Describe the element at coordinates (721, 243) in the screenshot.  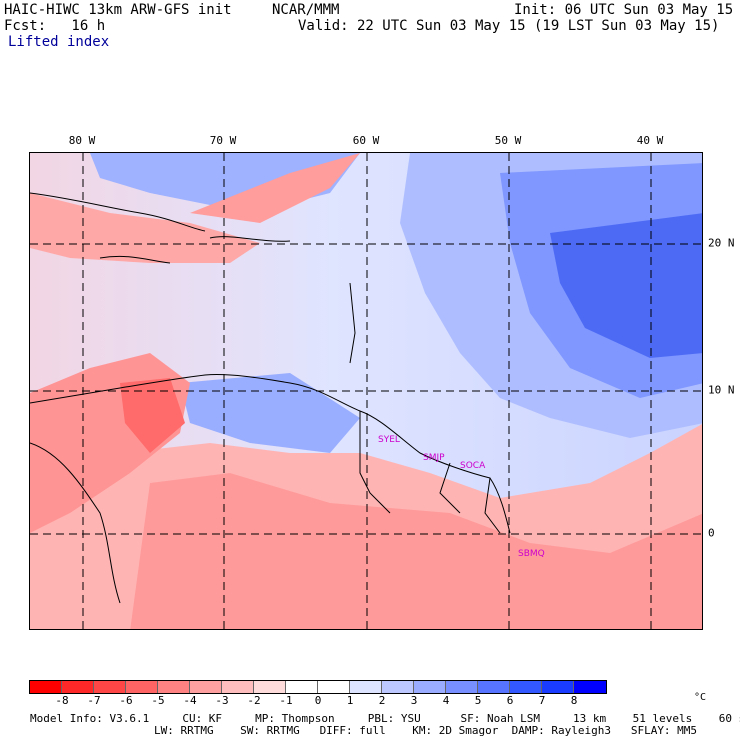
I see `lat-label: 20 N` at that location.